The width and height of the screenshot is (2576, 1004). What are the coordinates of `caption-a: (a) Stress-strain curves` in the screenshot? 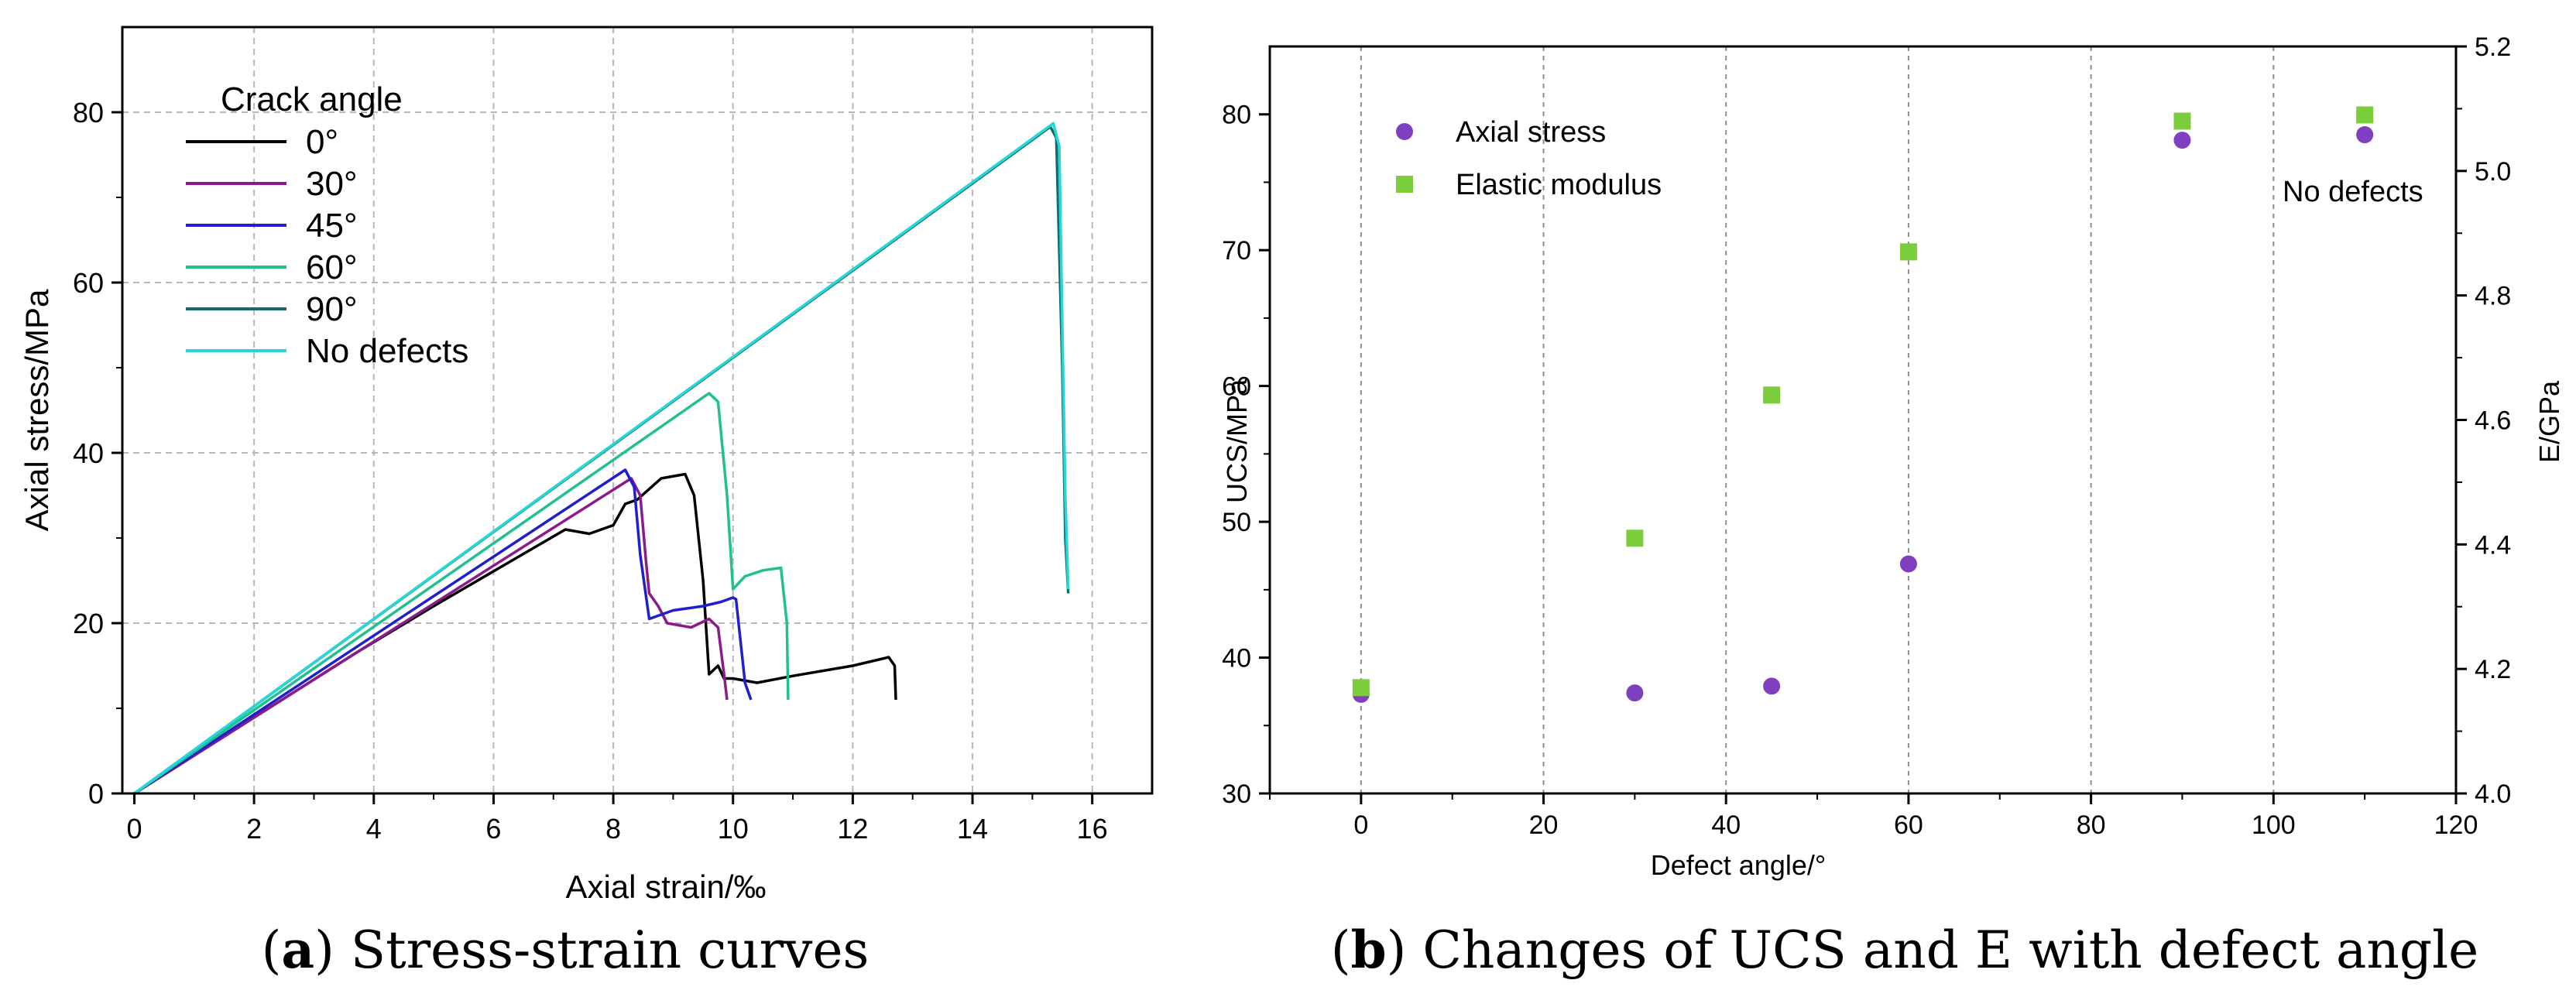 It's located at (566, 950).